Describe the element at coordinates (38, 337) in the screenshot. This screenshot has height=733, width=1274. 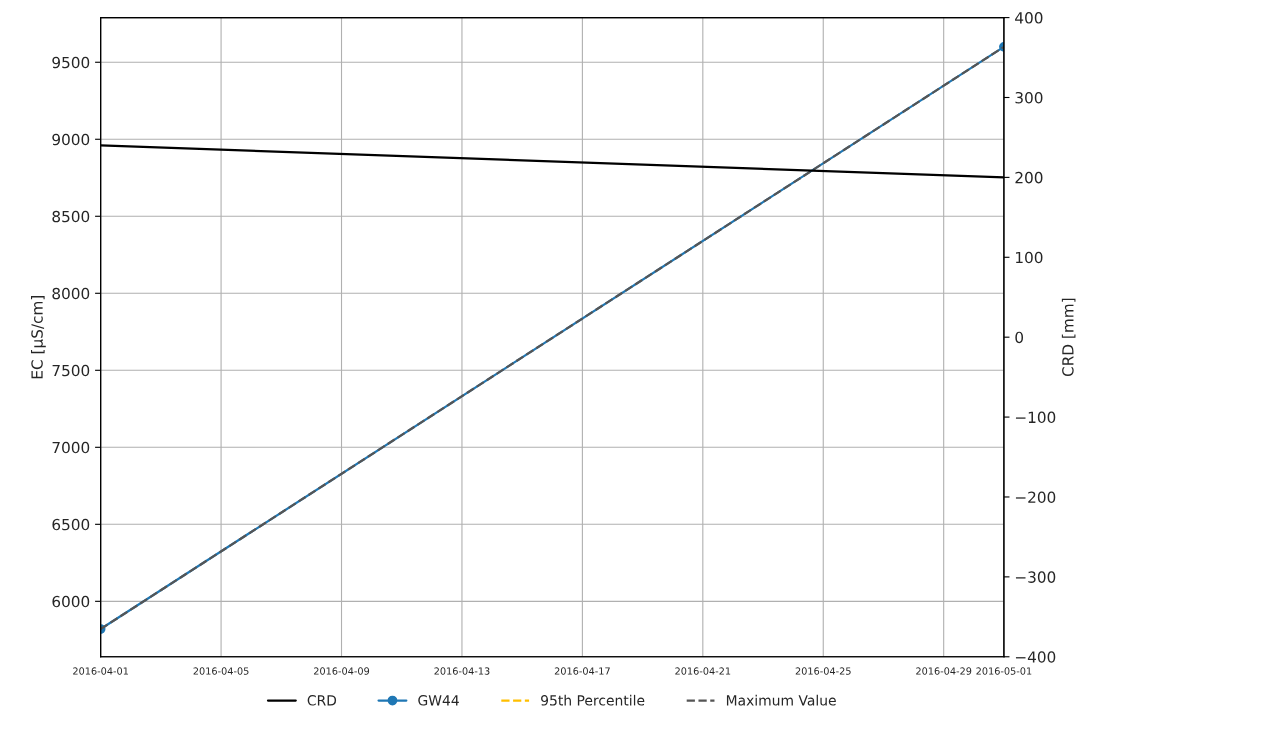
I see `y-axis-title: EC [µS/cm]` at that location.